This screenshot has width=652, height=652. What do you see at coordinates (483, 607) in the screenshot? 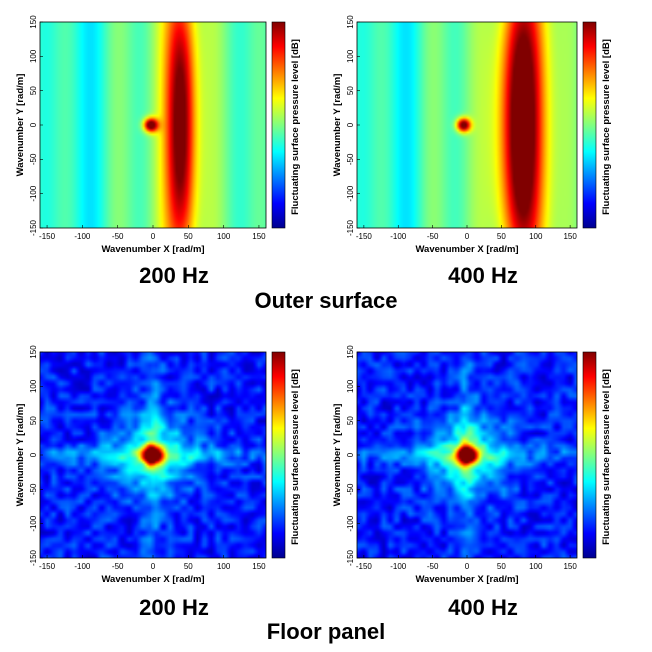
I see `freq-label-floor-400: 400 Hz` at bounding box center [483, 607].